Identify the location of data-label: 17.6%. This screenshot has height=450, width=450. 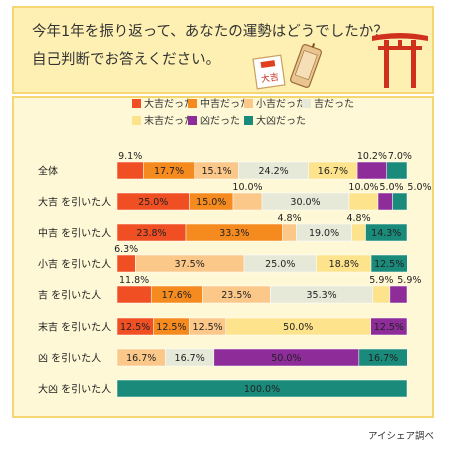
(177, 295).